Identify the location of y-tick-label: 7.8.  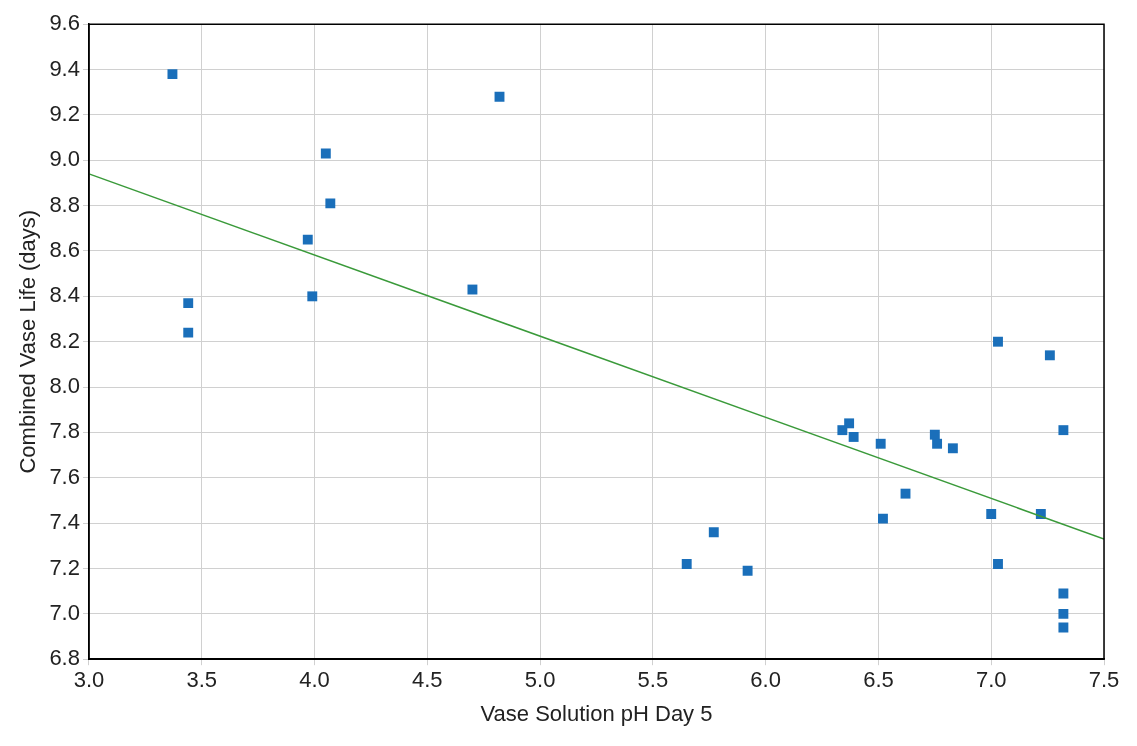
(64, 431).